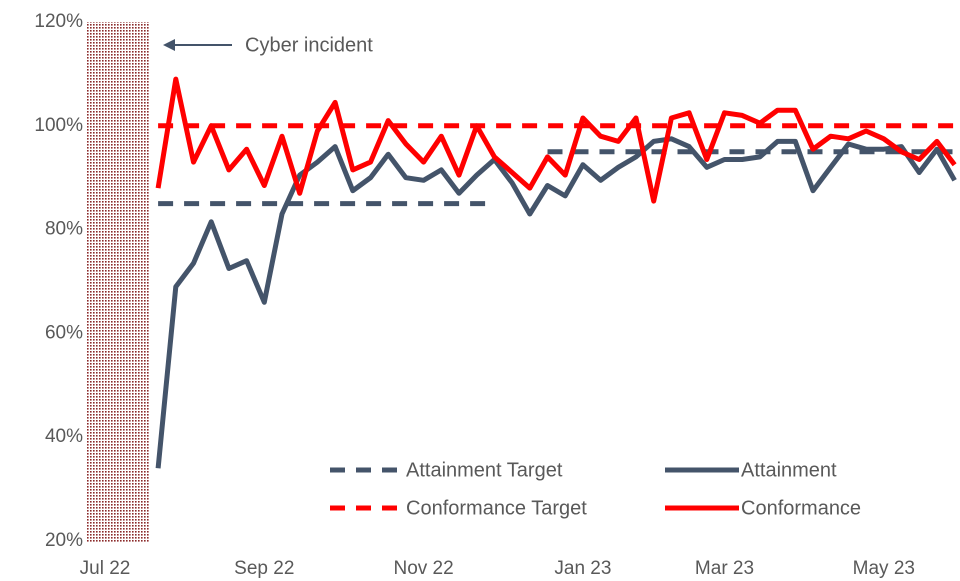 Image resolution: width=960 pixels, height=581 pixels. I want to click on y-tick-label: 20%, so click(64, 540).